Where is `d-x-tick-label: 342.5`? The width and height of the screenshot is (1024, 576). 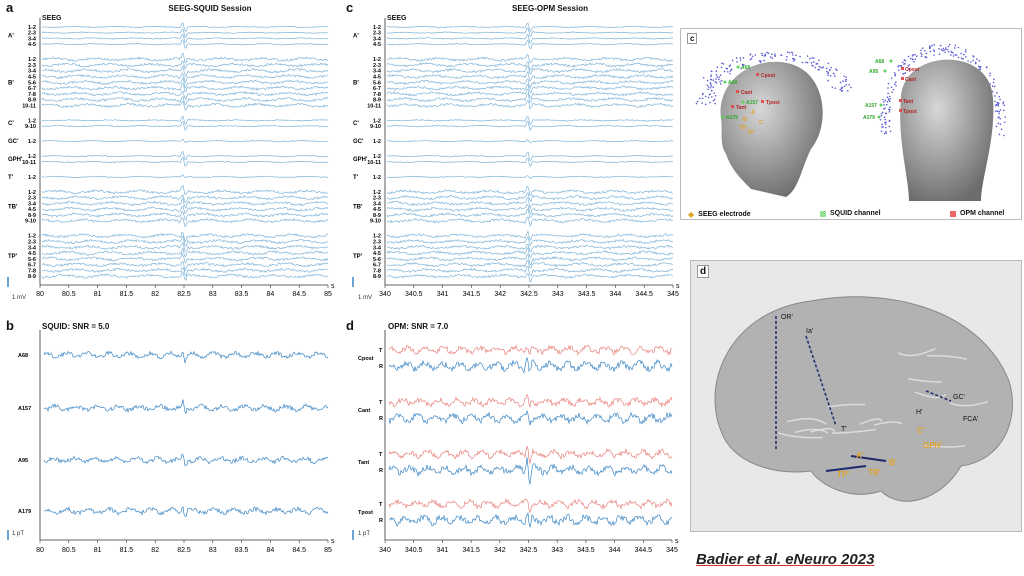
d-x-tick-label: 342.5 is located at coordinates (529, 550).